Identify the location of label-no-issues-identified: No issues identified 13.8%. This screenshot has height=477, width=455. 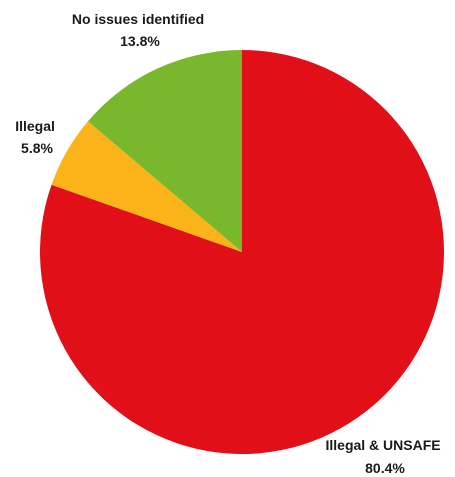
(140, 30).